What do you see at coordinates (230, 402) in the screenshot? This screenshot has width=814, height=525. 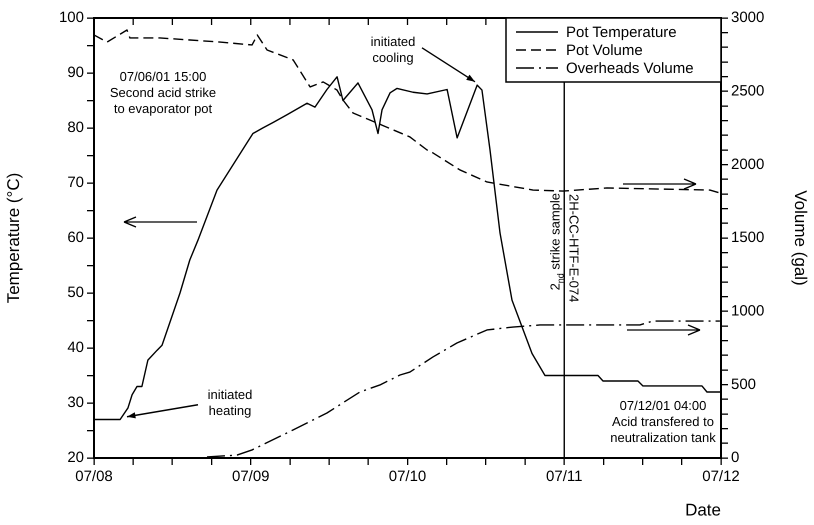 I see `annotation: initiated heating` at bounding box center [230, 402].